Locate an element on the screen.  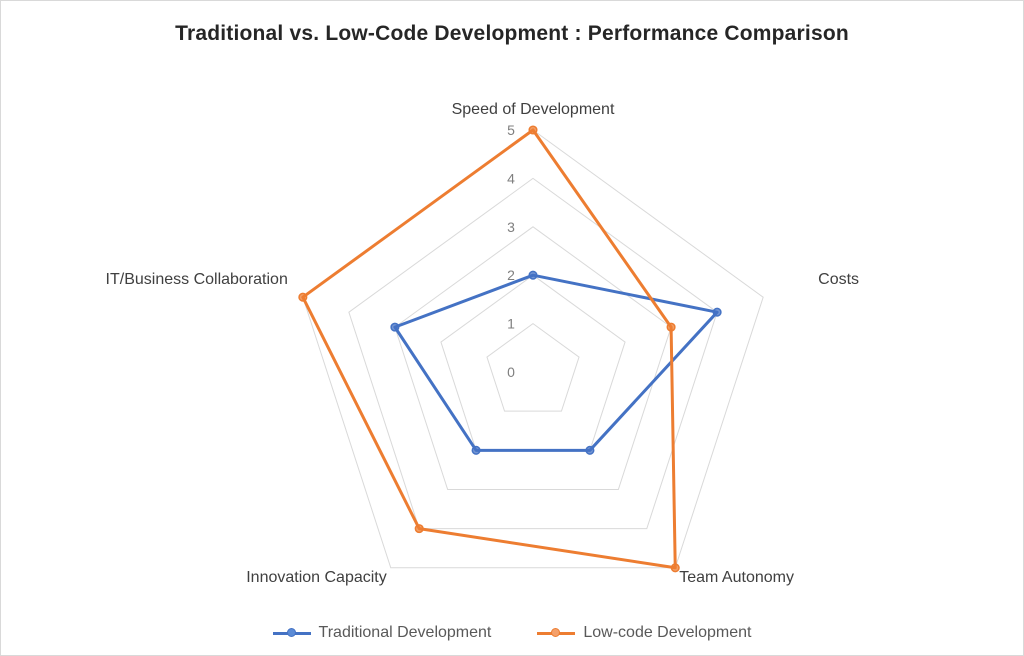
tick-label-5: 5 is located at coordinates (511, 130).